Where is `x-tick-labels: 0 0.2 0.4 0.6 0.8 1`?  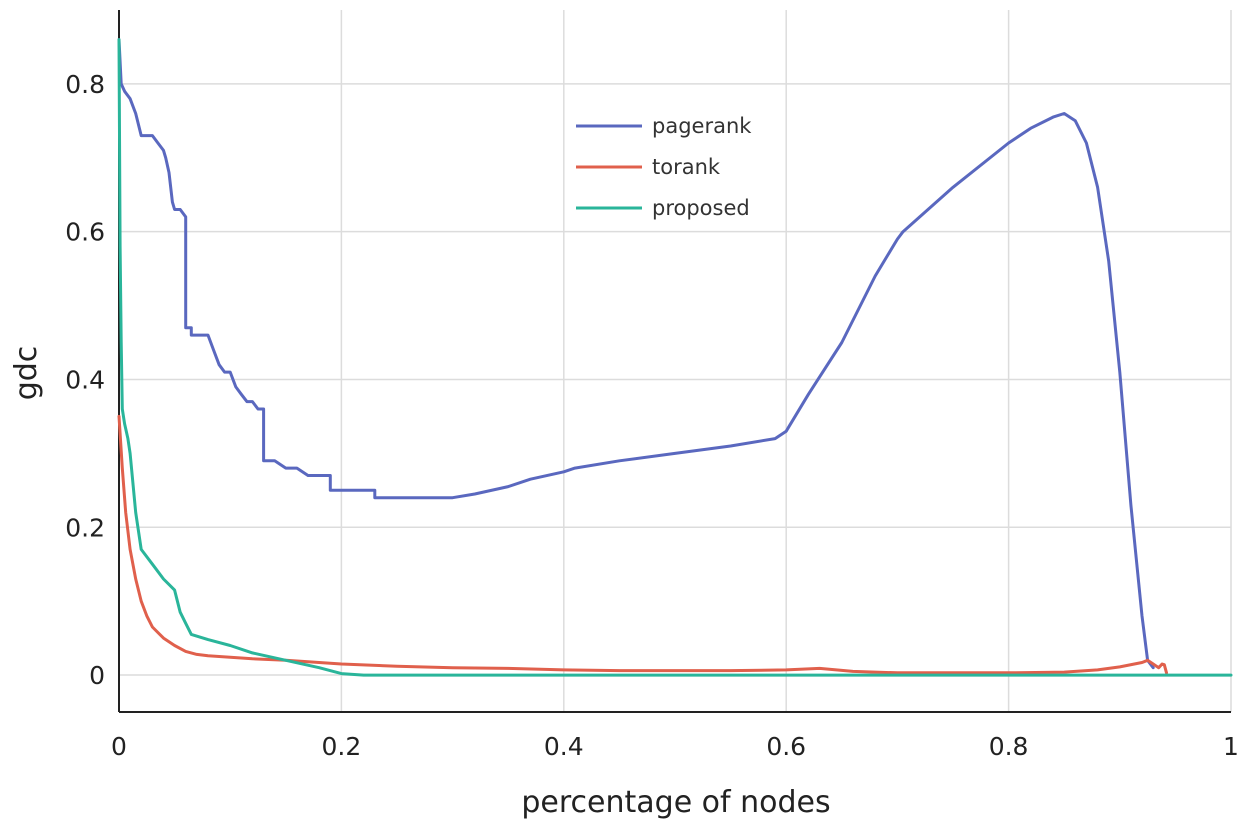 x-tick-labels: 0 0.2 0.4 0.6 0.8 1 is located at coordinates (675, 746).